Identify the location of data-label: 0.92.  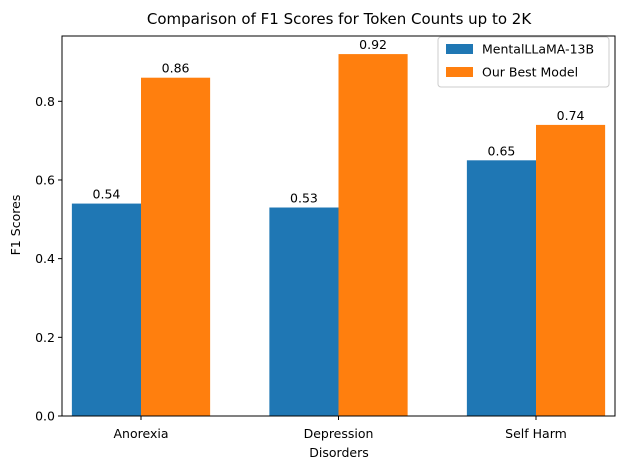
(373, 44).